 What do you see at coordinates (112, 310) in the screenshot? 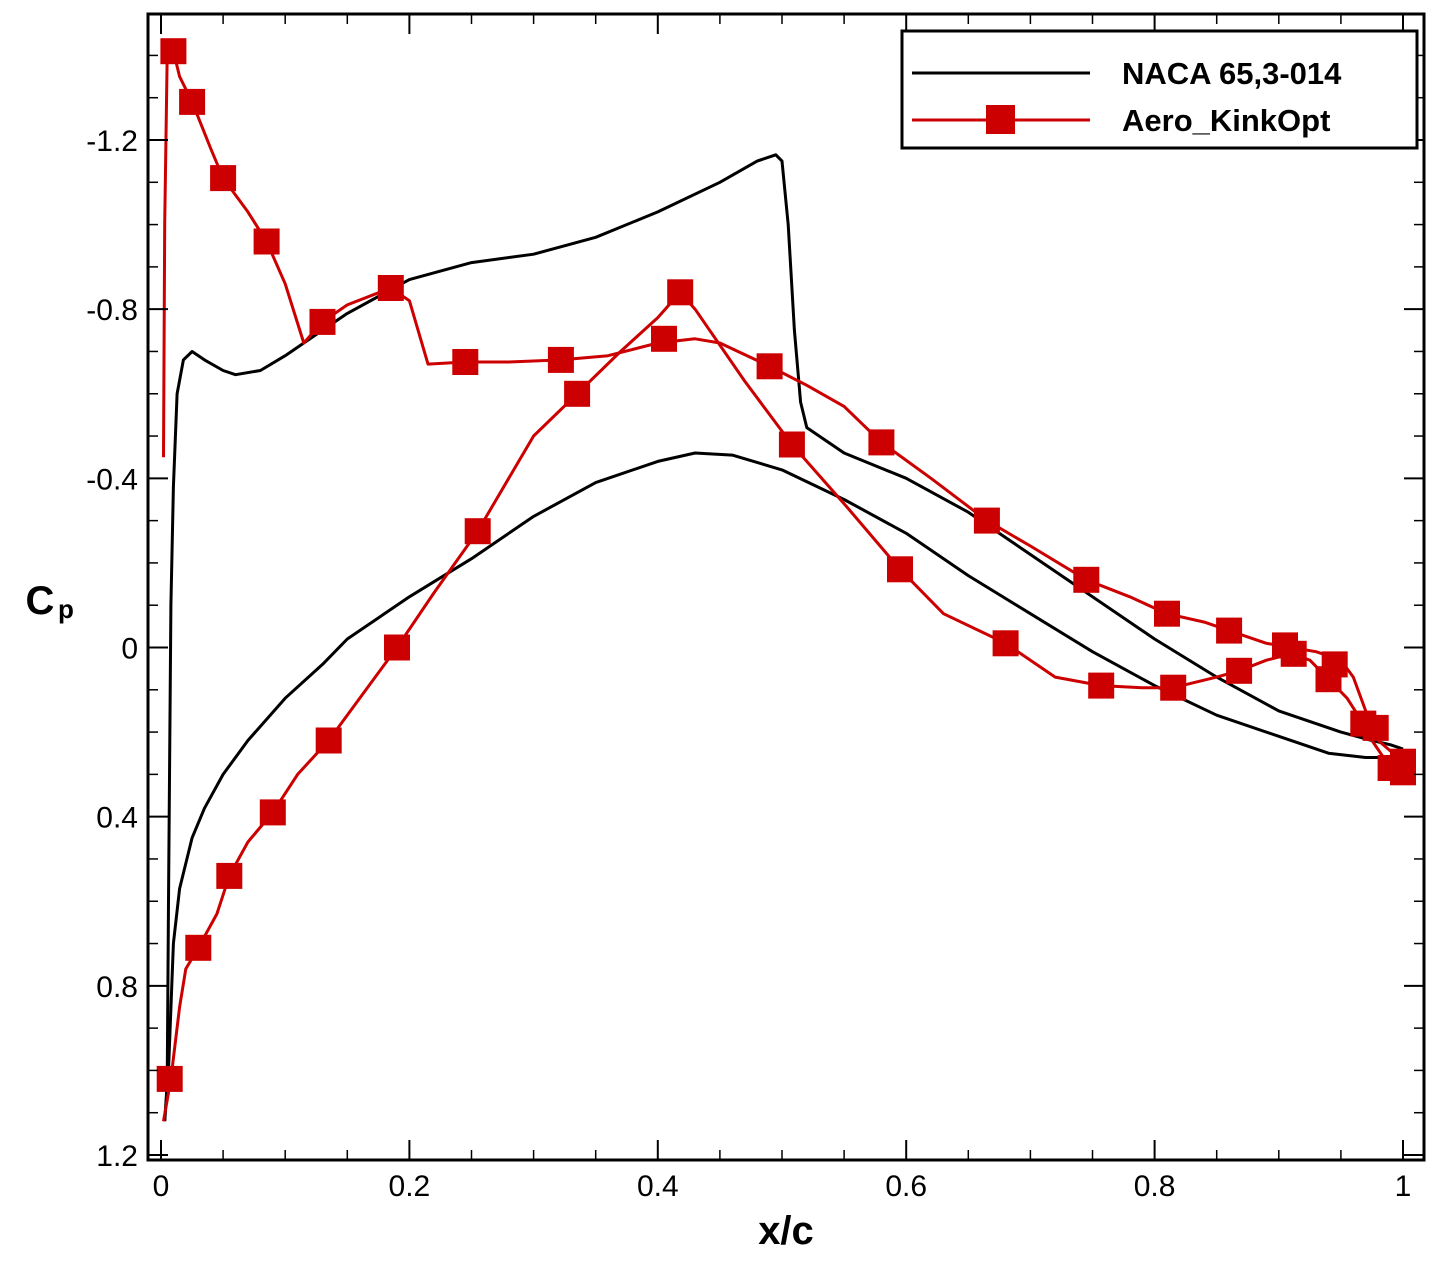
I see `y-tick-label-1: -0.8` at bounding box center [112, 310].